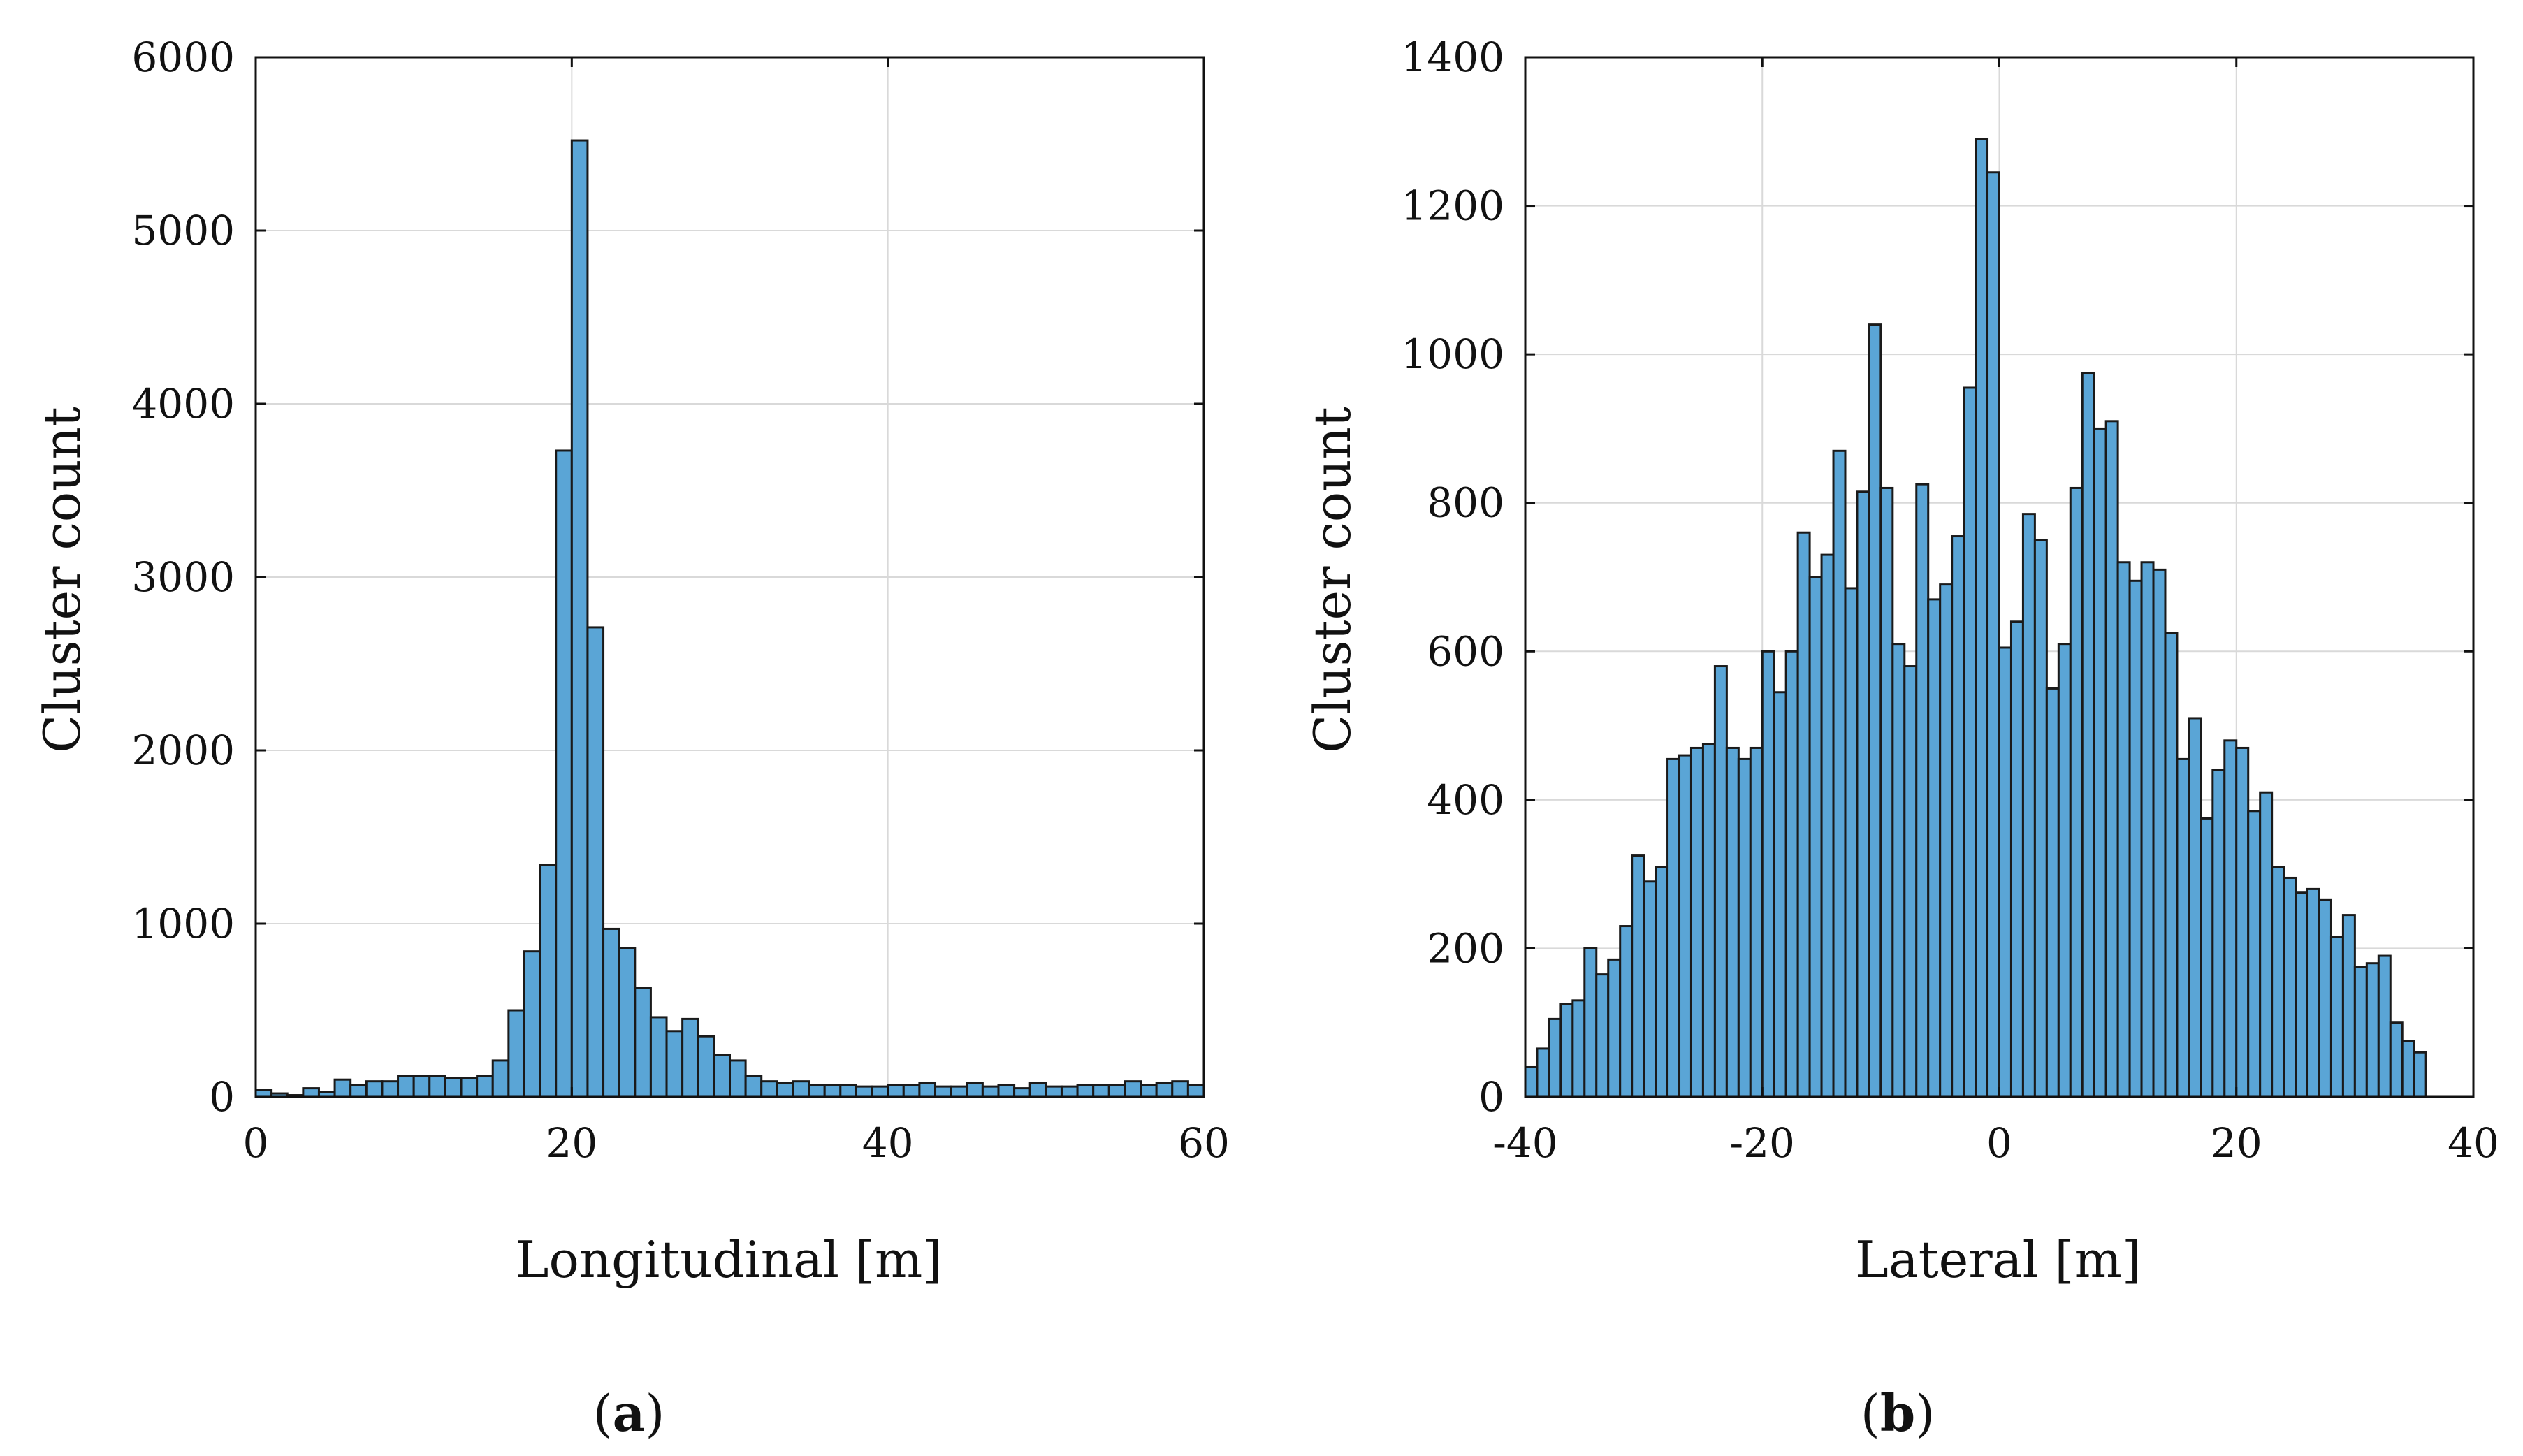 This screenshot has height=1456, width=2523. What do you see at coordinates (2473, 1143) in the screenshot?
I see `panel-b-xtick-label: 40` at bounding box center [2473, 1143].